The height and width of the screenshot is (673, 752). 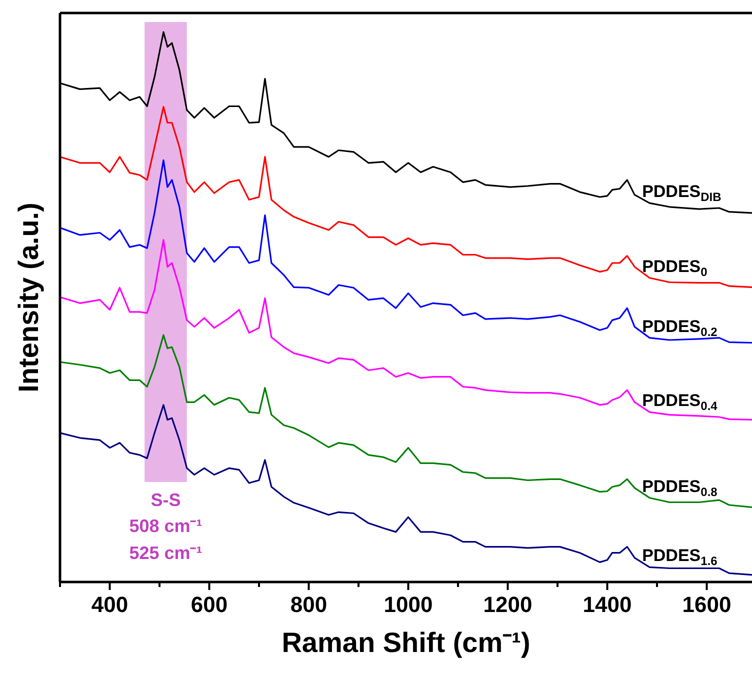 What do you see at coordinates (507, 604) in the screenshot?
I see `x-tick-label: 1200` at bounding box center [507, 604].